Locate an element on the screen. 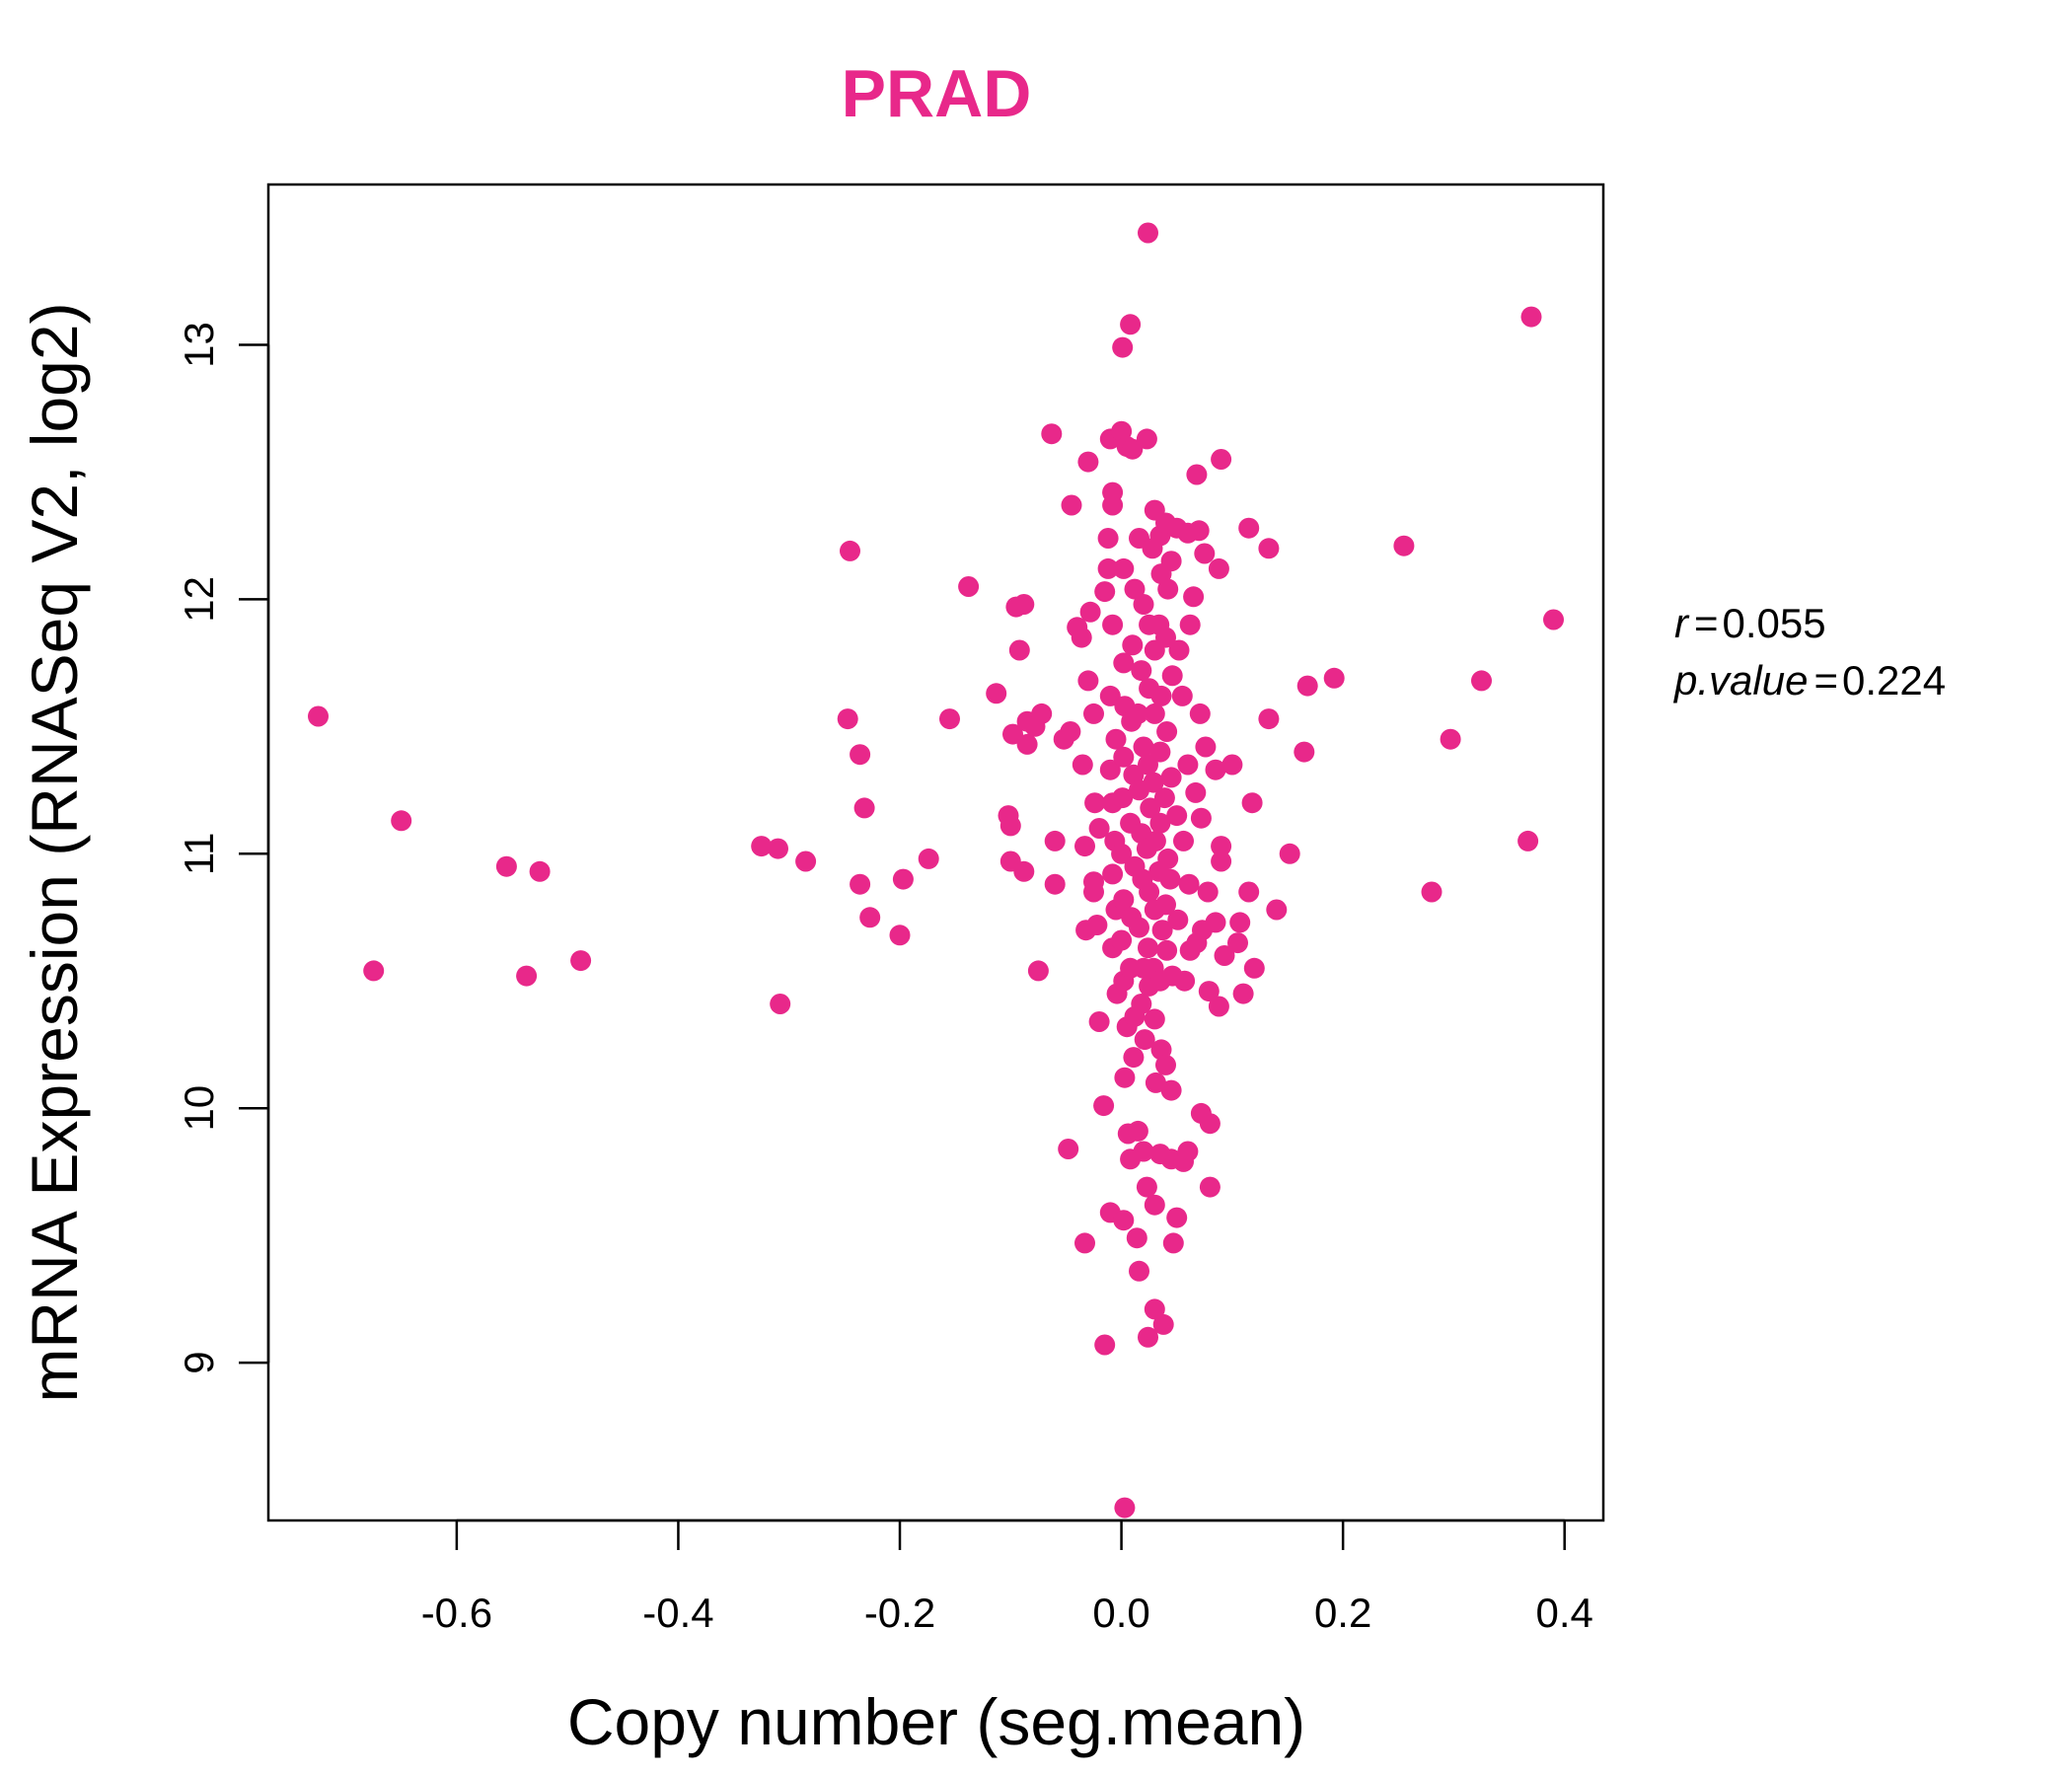 This screenshot has width=2072, height=1776. y-axis-label: mRNA Expression (RNASeq V2, log2) is located at coordinates (55, 852).